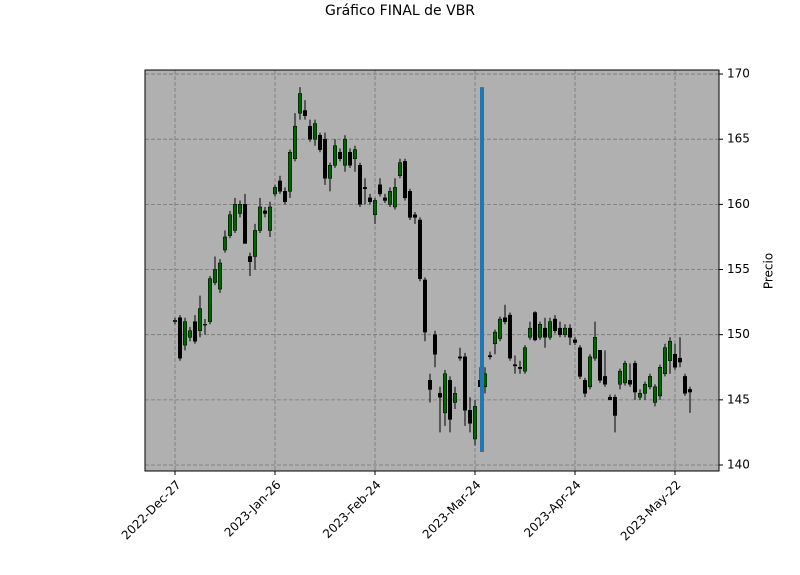 Image resolution: width=800 pixels, height=575 pixels. I want to click on y-axis-label: Precio, so click(769, 271).